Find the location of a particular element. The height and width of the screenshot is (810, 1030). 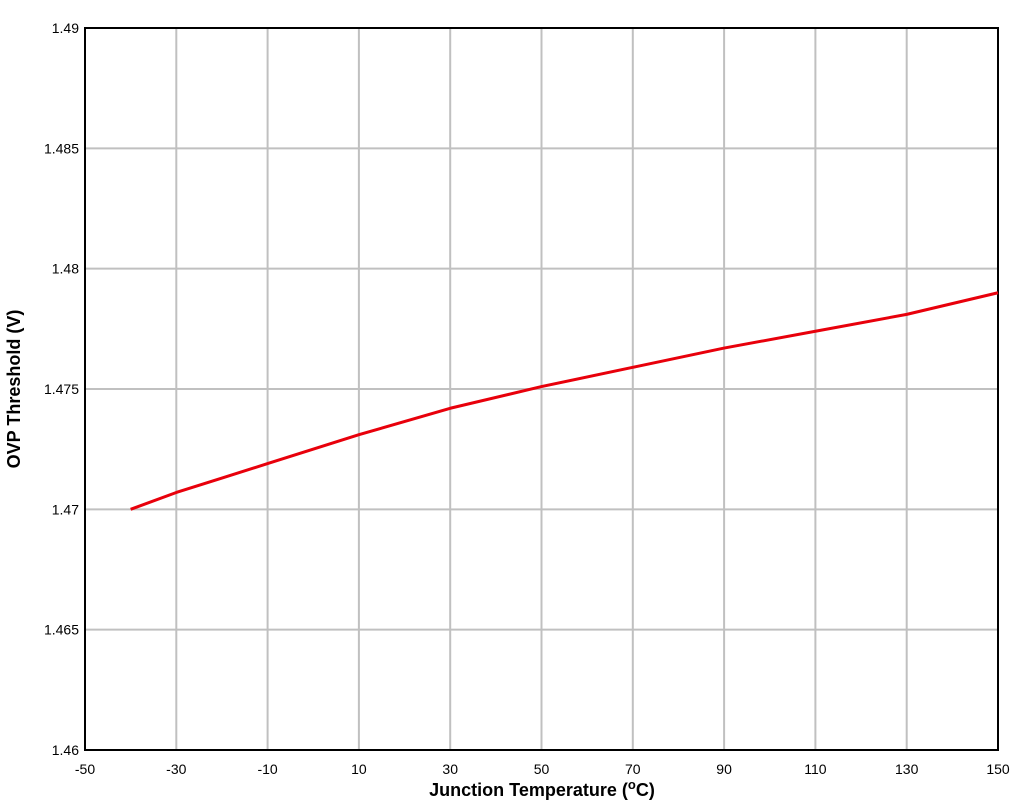

x-tick-label: 70 is located at coordinates (633, 769).